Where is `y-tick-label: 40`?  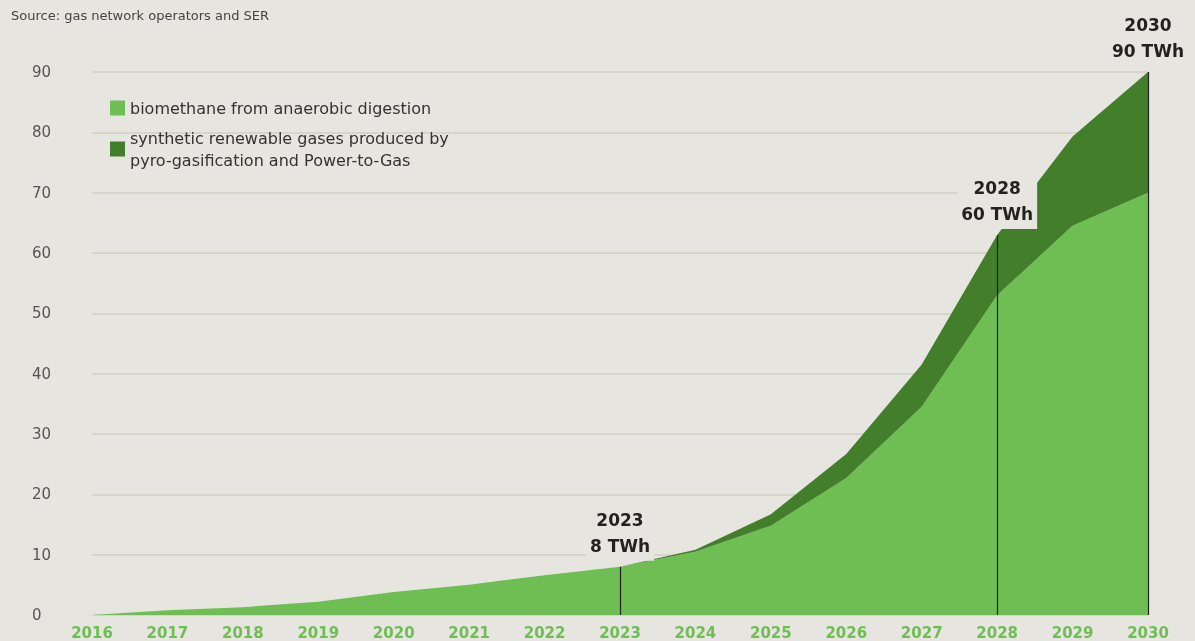 y-tick-label: 40 is located at coordinates (42, 373).